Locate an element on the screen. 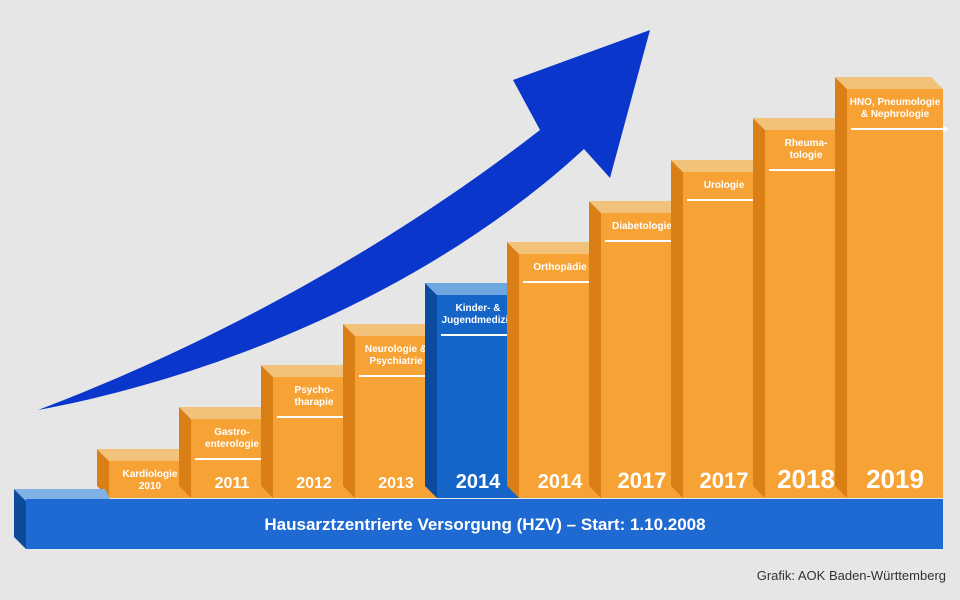  step-year-label: 2012 is located at coordinates (314, 483).